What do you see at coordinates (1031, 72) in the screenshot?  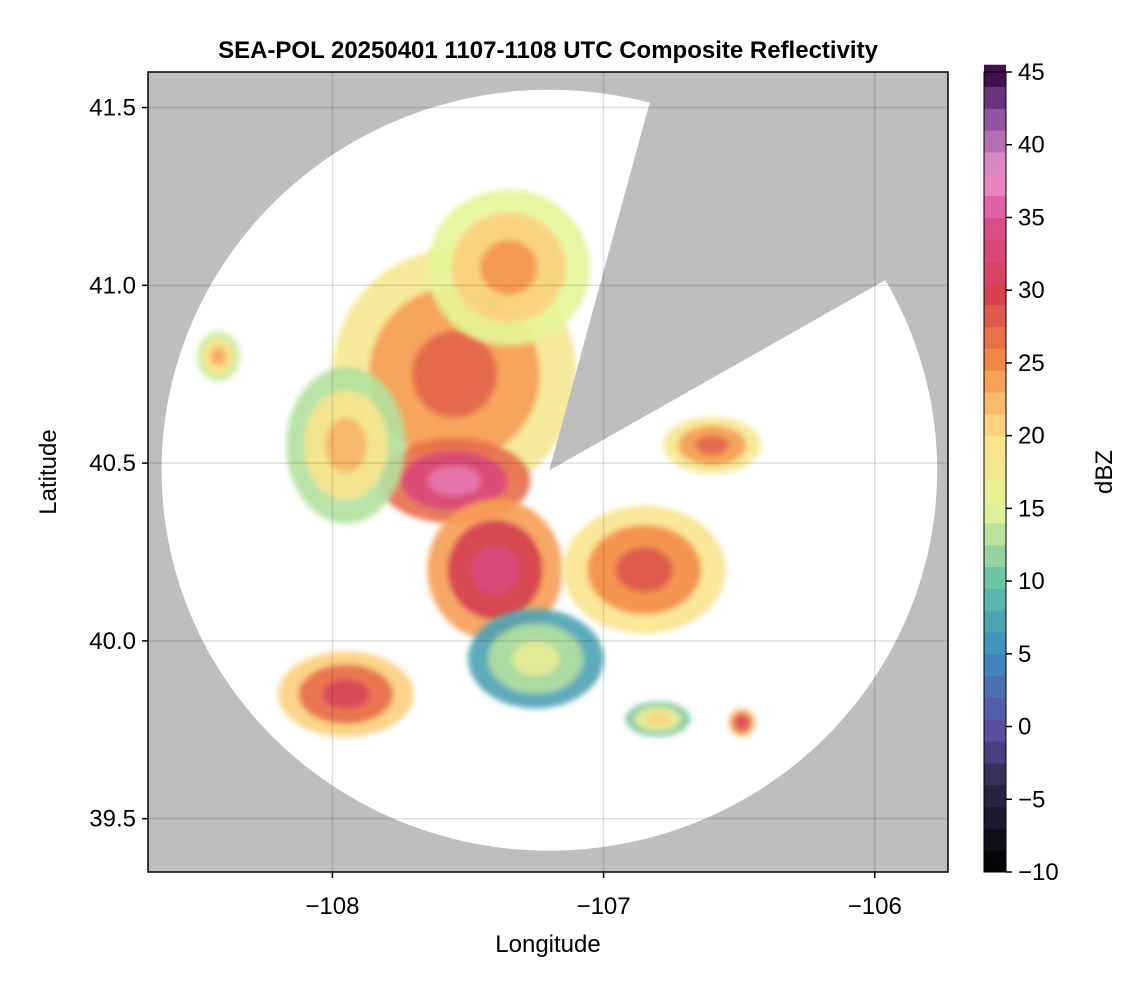 I see `colorbar-tick-label: 45` at bounding box center [1031, 72].